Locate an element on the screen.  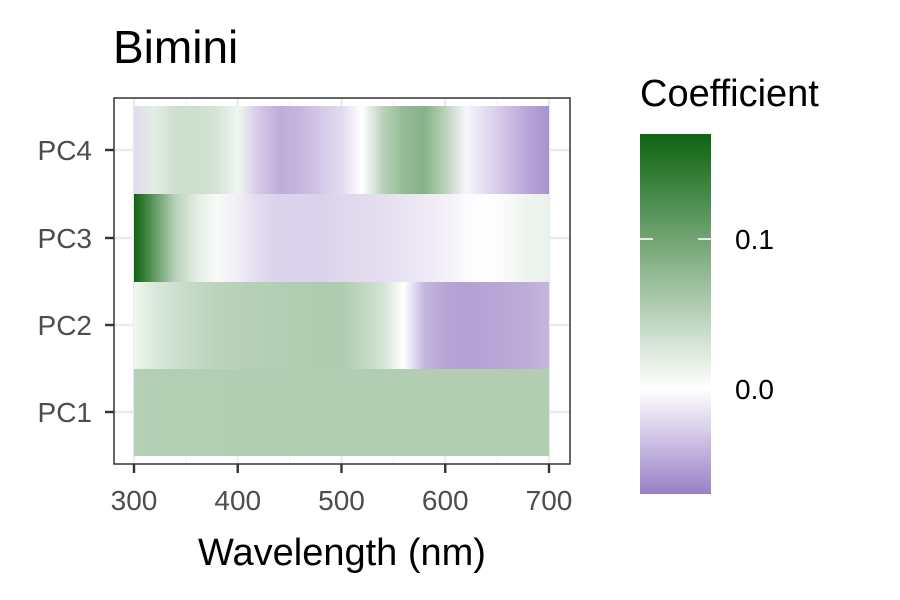
x-axis-title: Wavelength (nm) is located at coordinates (342, 553).